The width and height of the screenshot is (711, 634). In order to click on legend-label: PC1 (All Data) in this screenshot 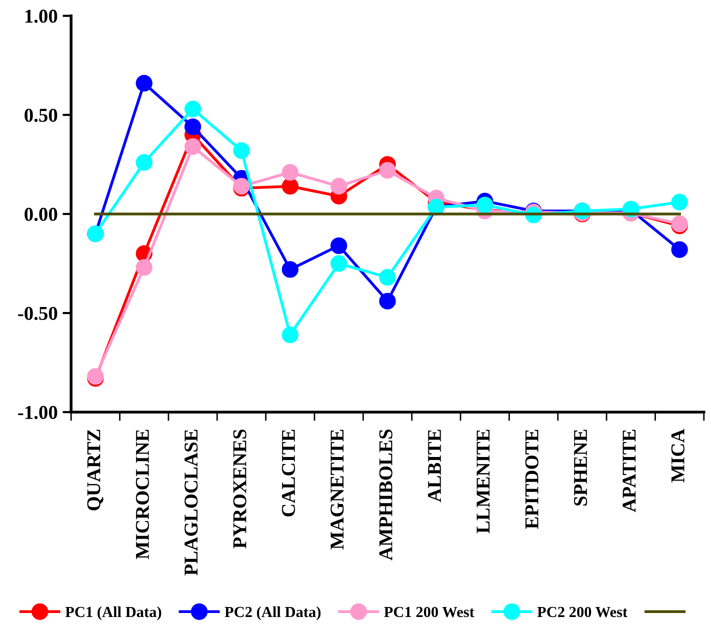, I will do `click(113, 613)`.